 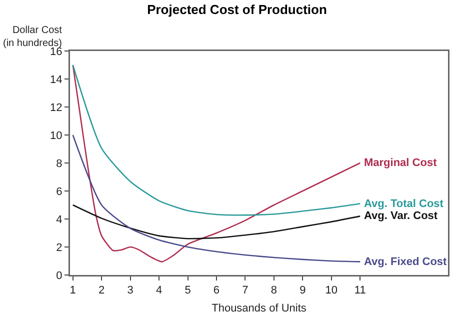 What do you see at coordinates (360, 290) in the screenshot?
I see `x-tick-label: 11` at bounding box center [360, 290].